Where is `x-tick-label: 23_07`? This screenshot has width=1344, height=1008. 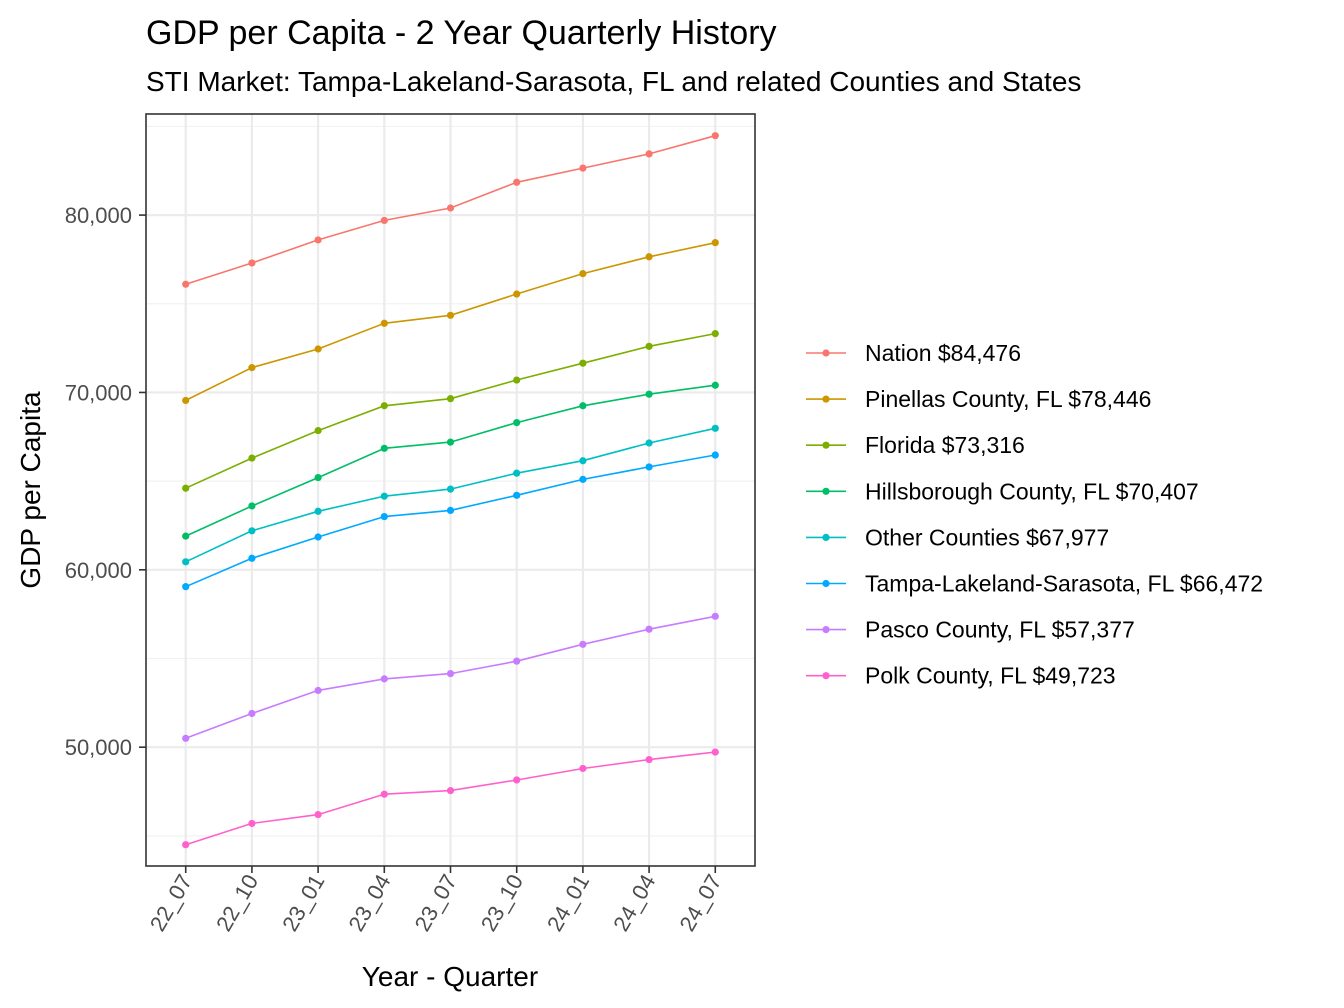
x-tick-label: 23_07 is located at coordinates (436, 902).